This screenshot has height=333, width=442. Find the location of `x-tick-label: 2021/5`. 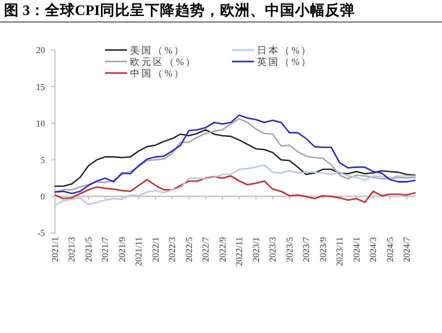

x-tick-label: 2021/5 is located at coordinates (88, 249).